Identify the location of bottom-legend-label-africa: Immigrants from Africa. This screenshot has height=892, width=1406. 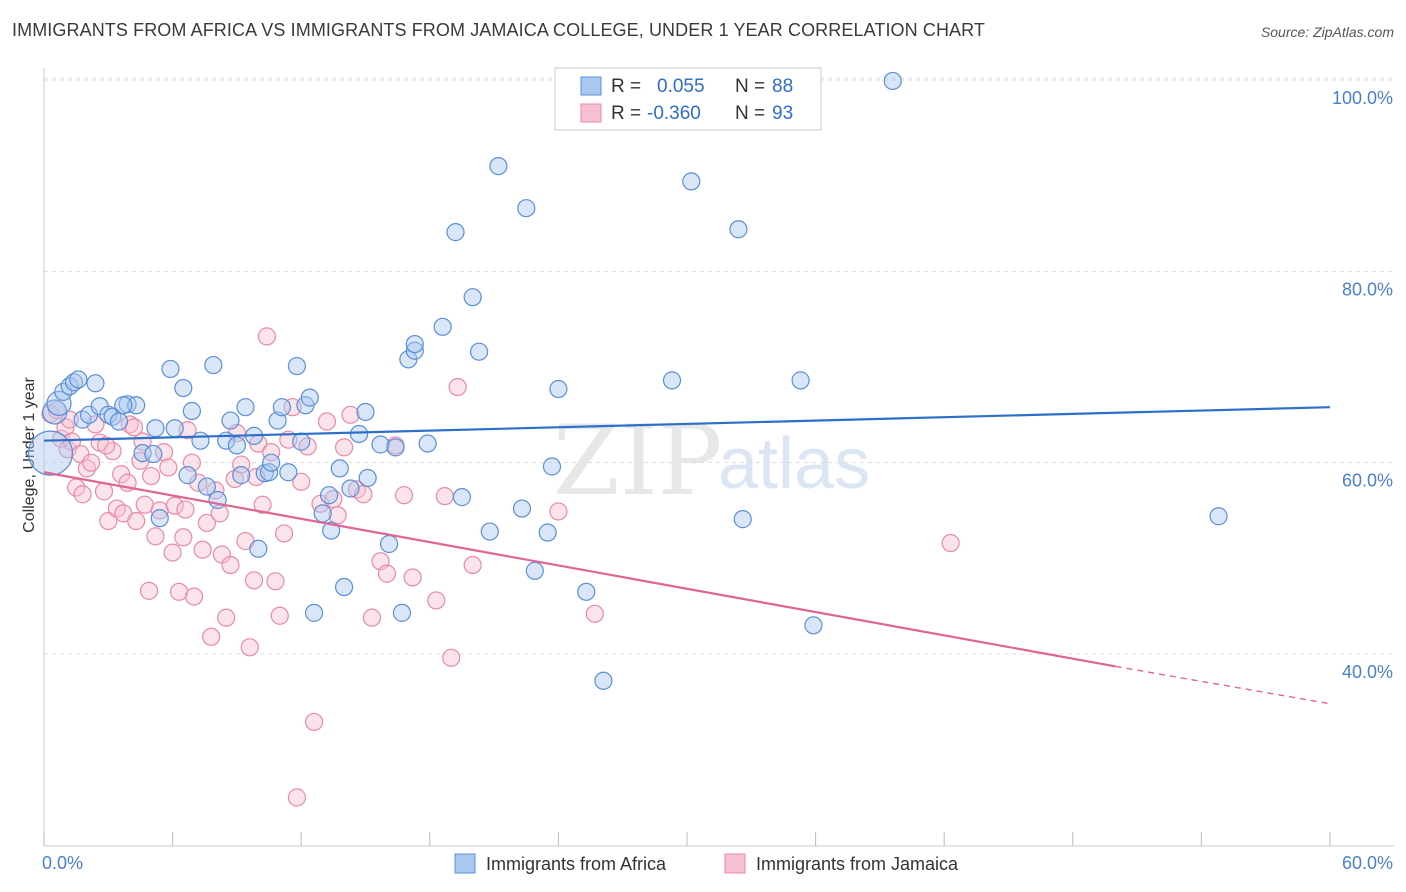
(576, 864).